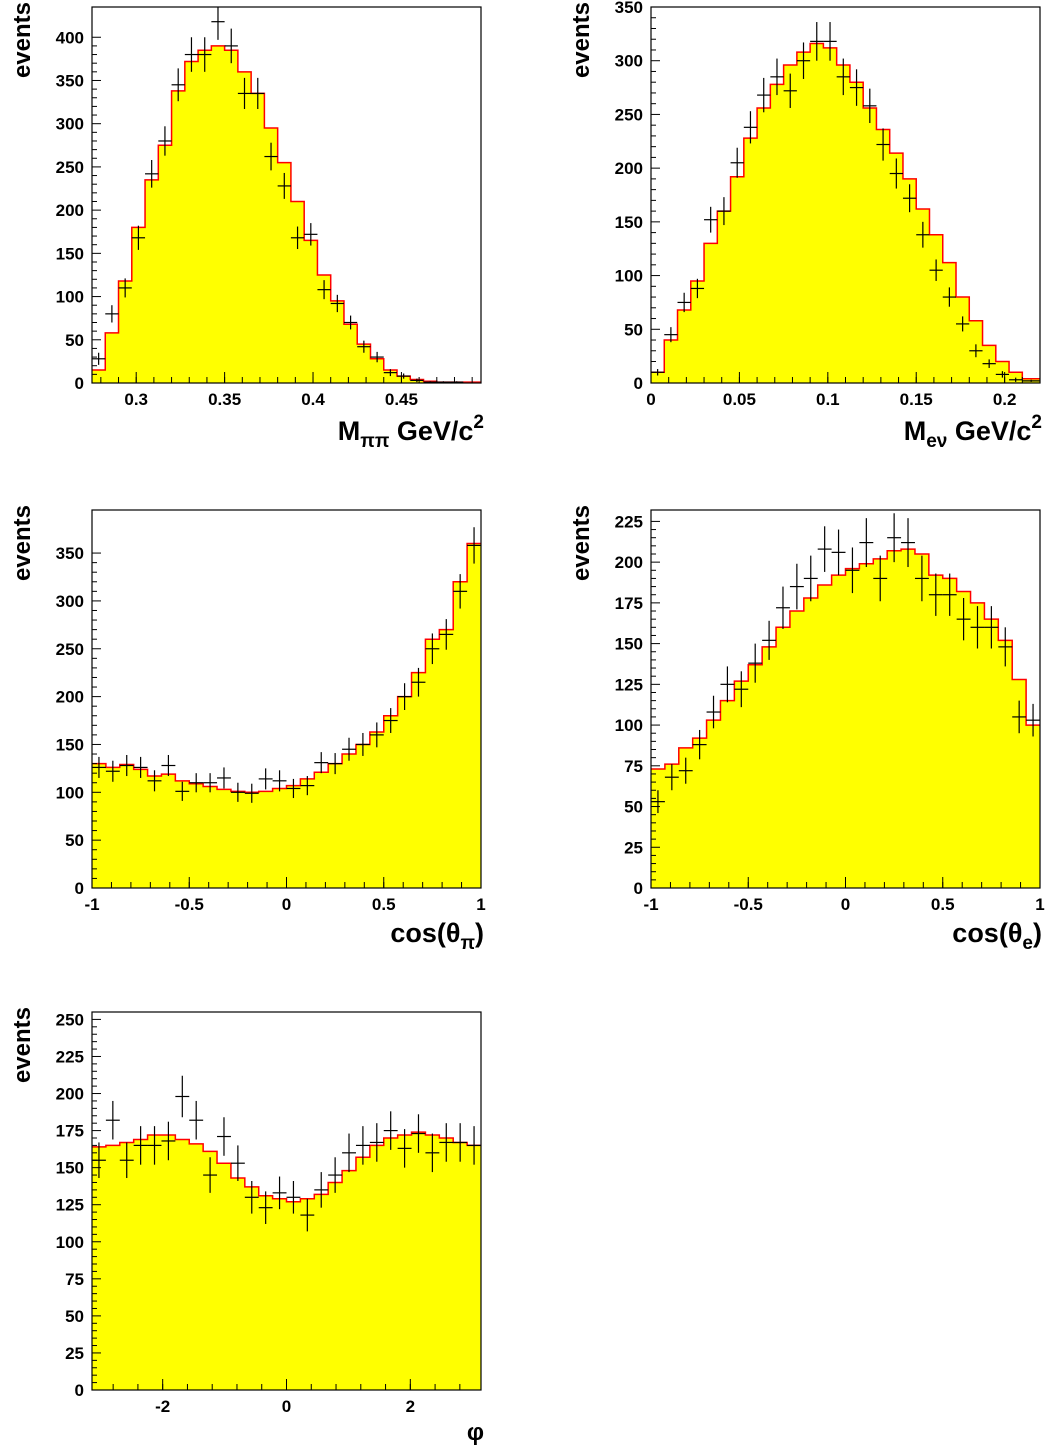 The width and height of the screenshot is (1047, 1448). I want to click on x-tick-label: 0.35, so click(224, 399).